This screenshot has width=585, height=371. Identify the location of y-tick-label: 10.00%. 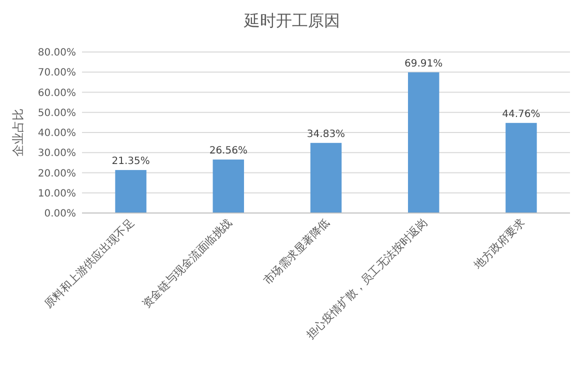
(57, 194).